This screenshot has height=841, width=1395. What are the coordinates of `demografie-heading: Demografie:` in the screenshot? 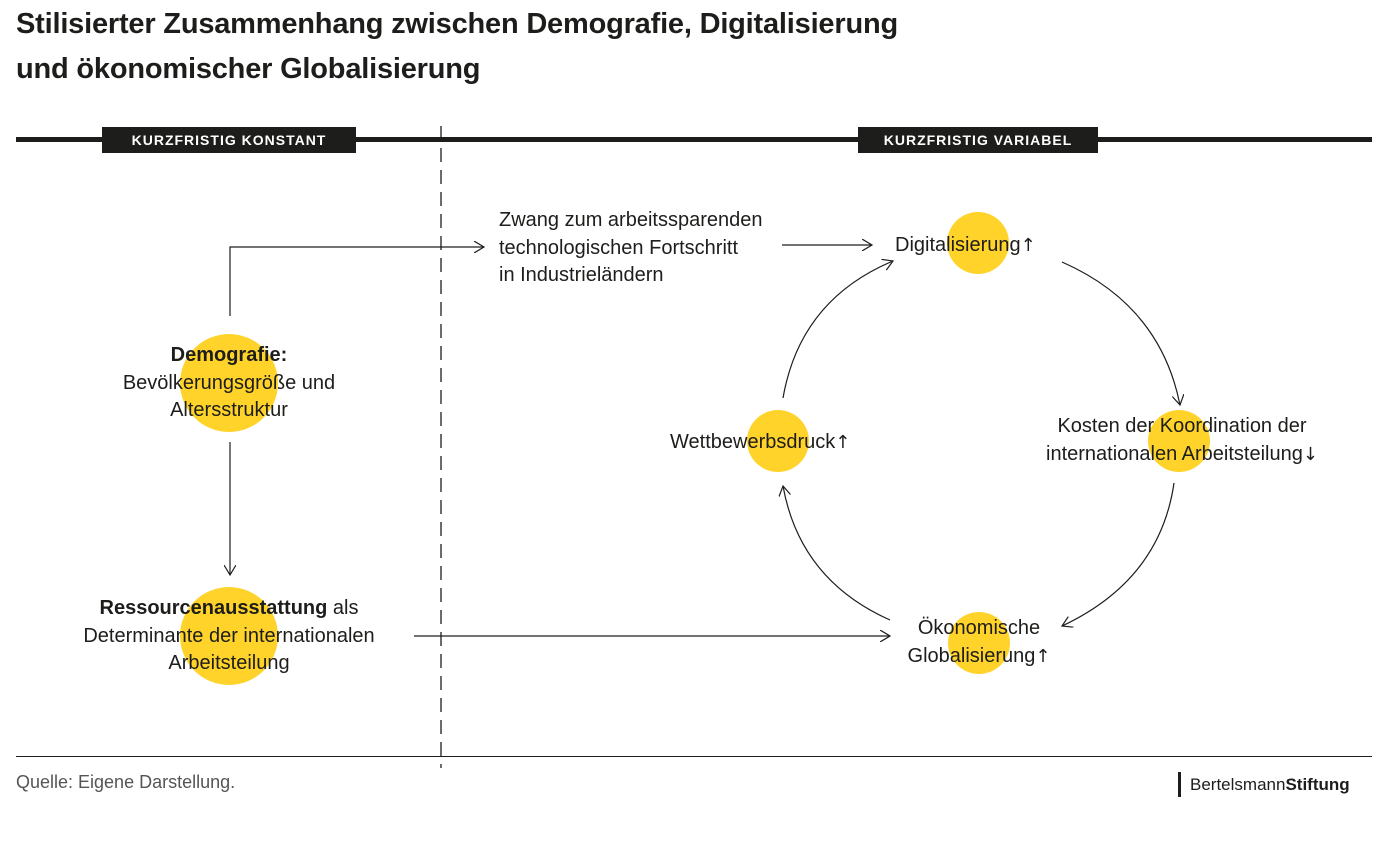 It's located at (229, 355).